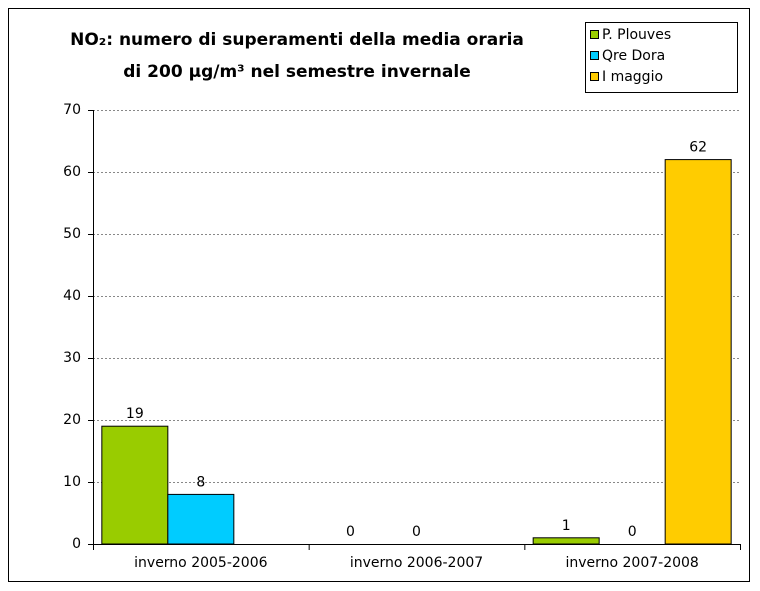  Describe the element at coordinates (631, 563) in the screenshot. I see `x-tick-label: inverno 2007-2008` at that location.